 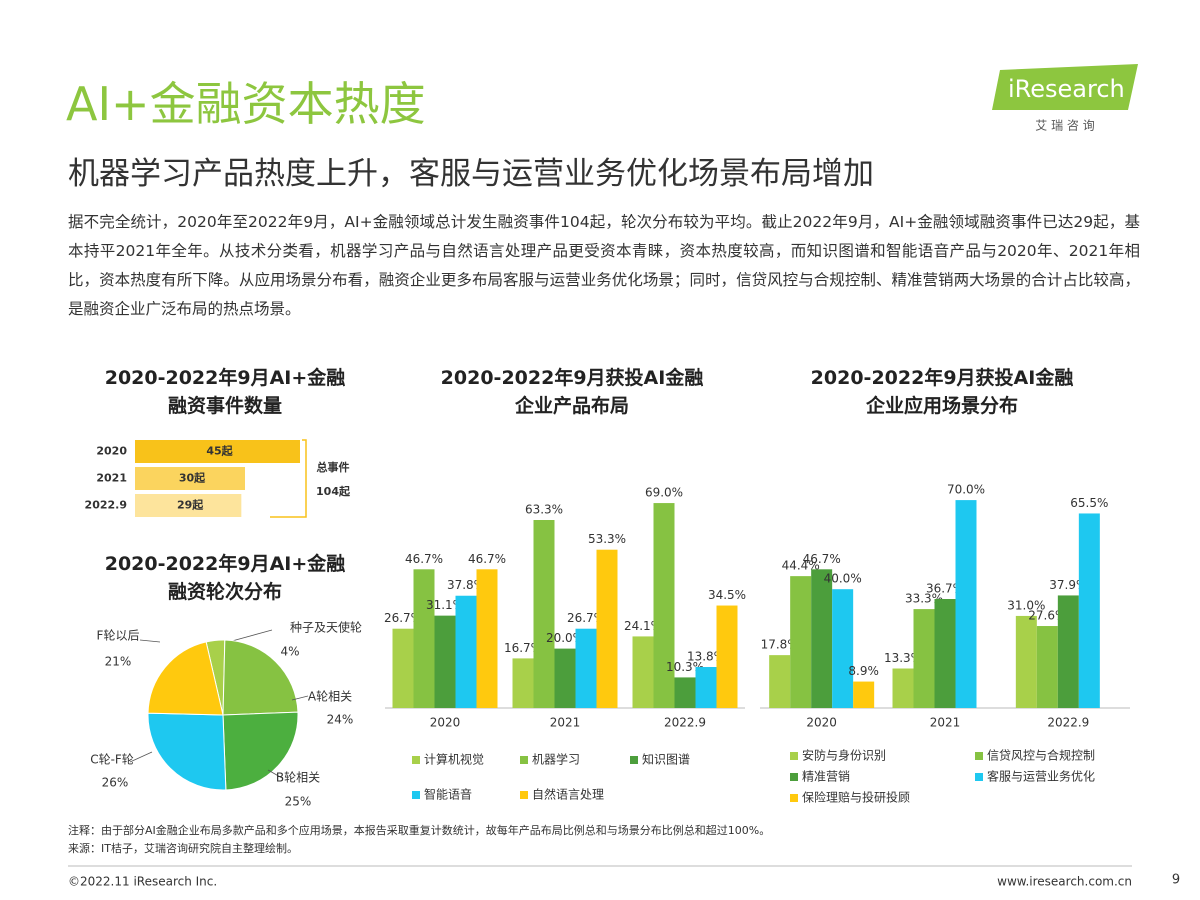 I want to click on site: www.iresearch.com.cn, so click(x=1064, y=882).